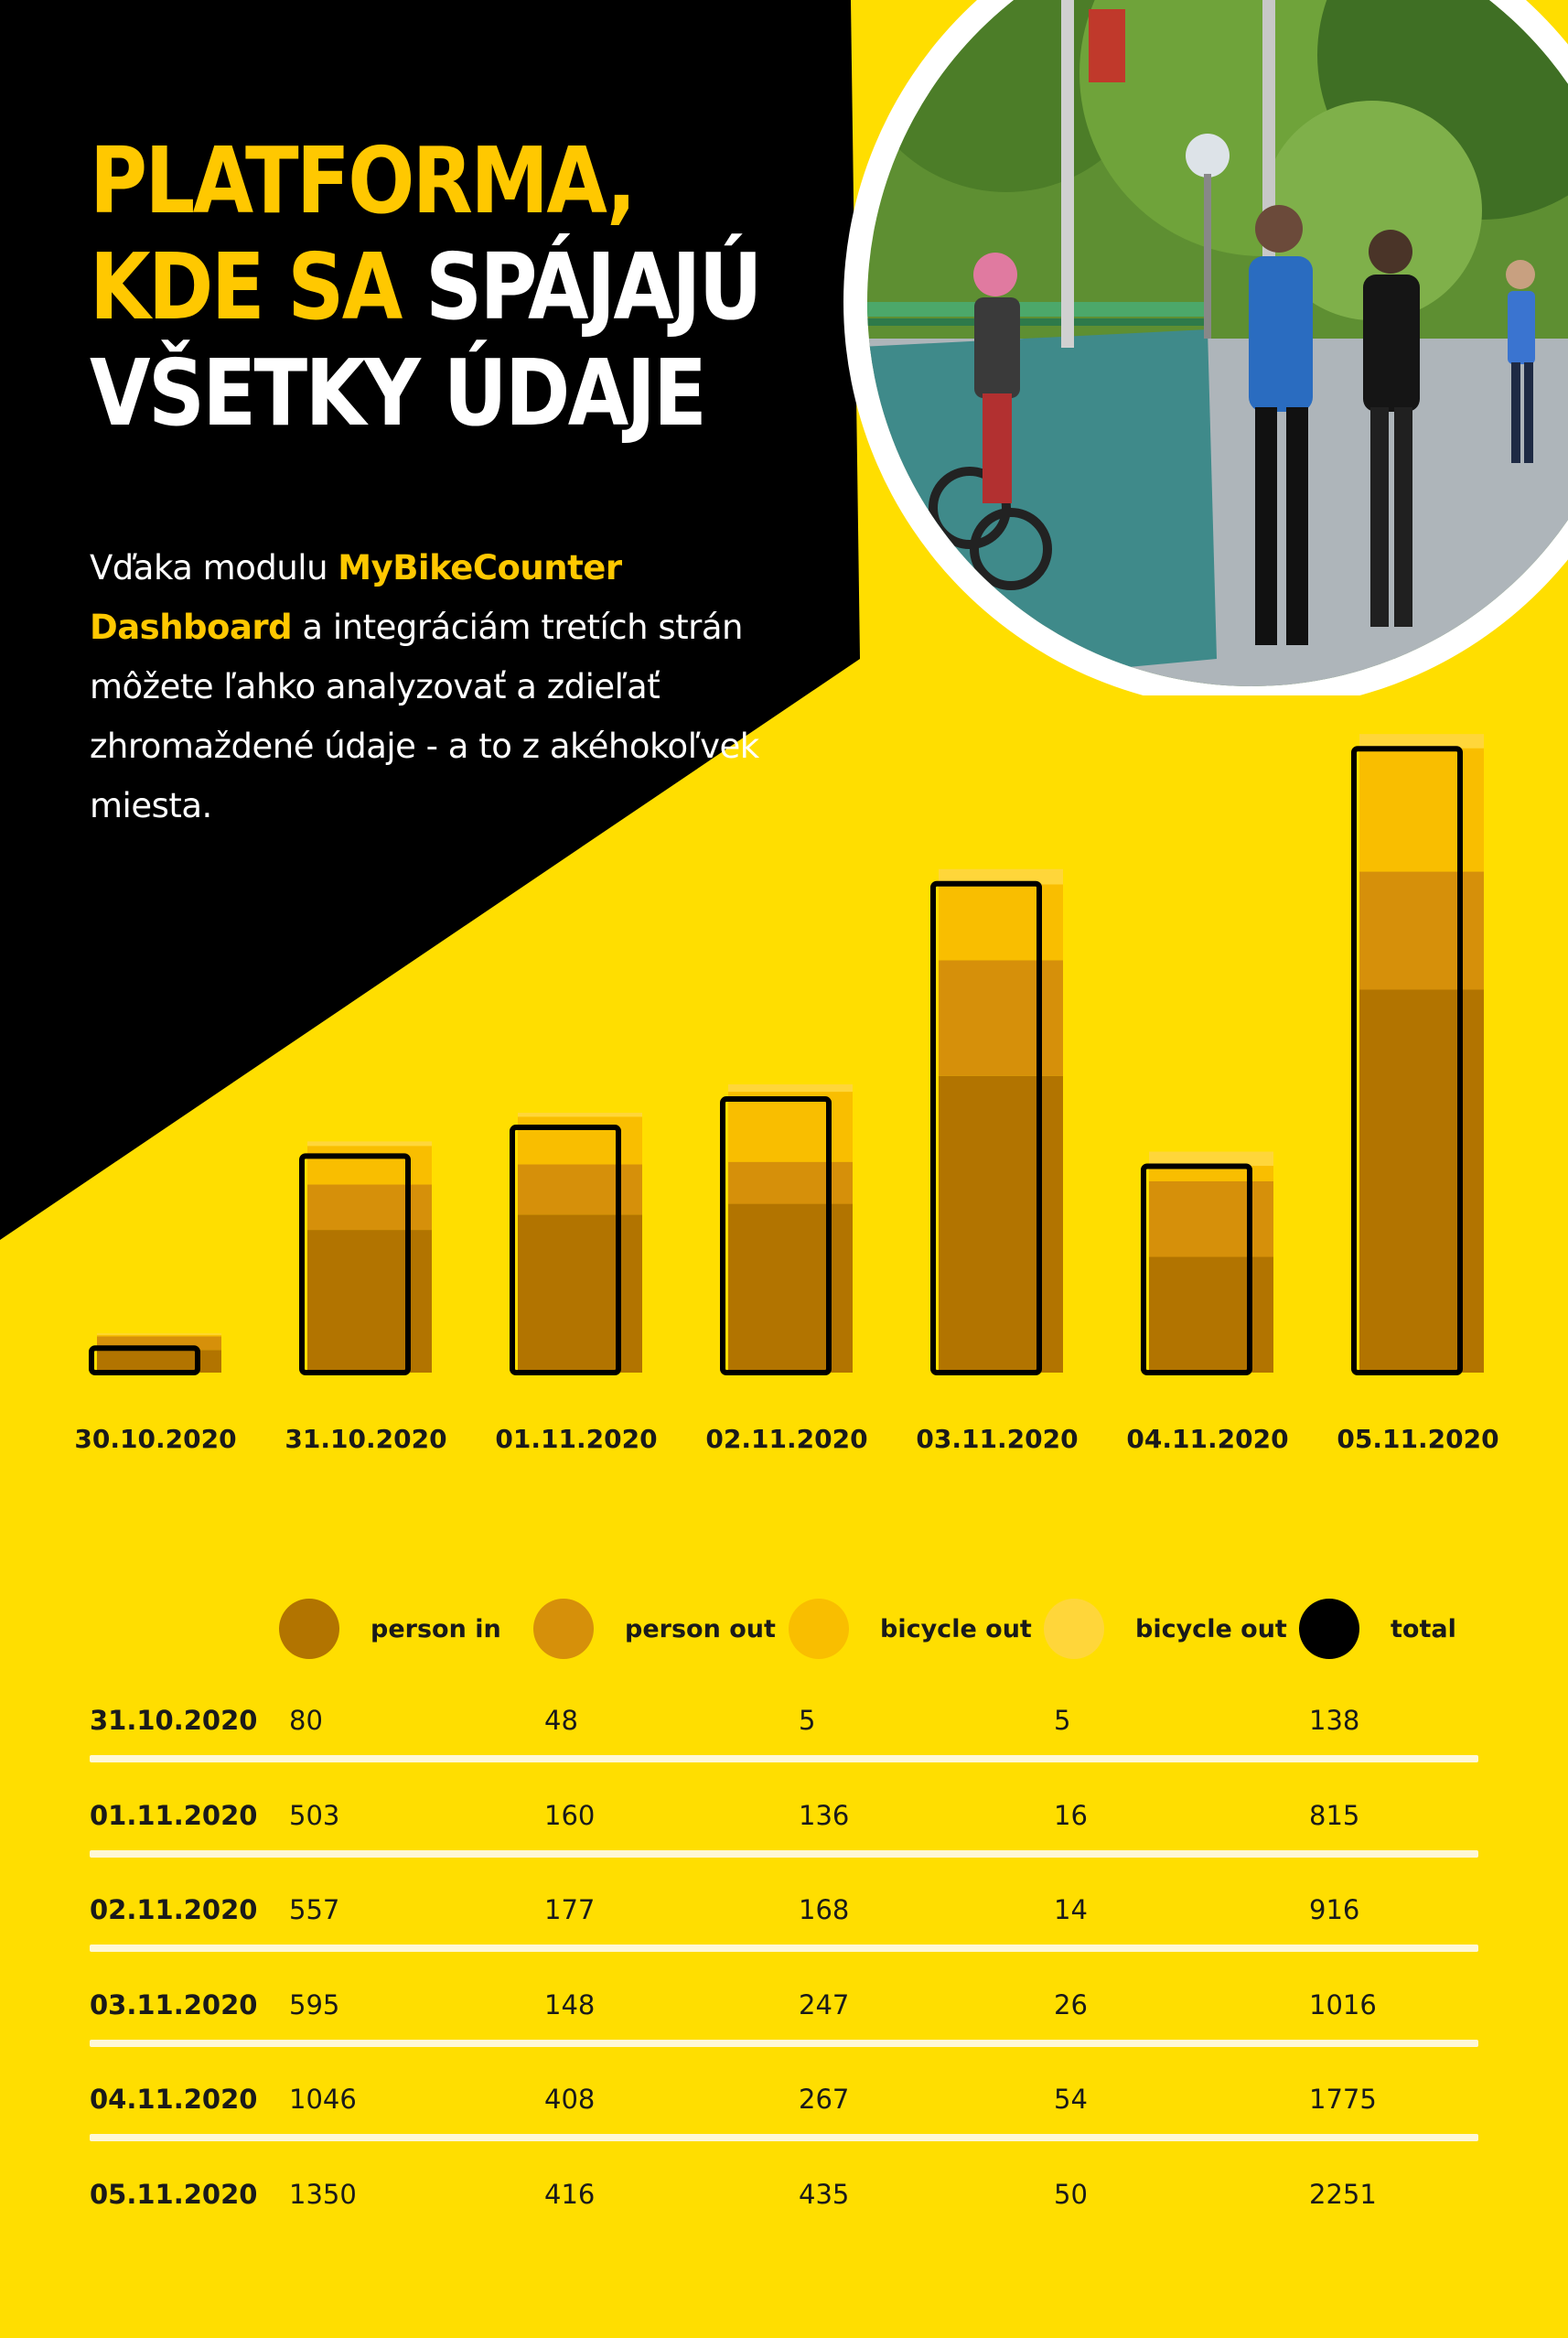 The image size is (1568, 2338). Describe the element at coordinates (824, 2004) in the screenshot. I see `table-cell: 247` at that location.